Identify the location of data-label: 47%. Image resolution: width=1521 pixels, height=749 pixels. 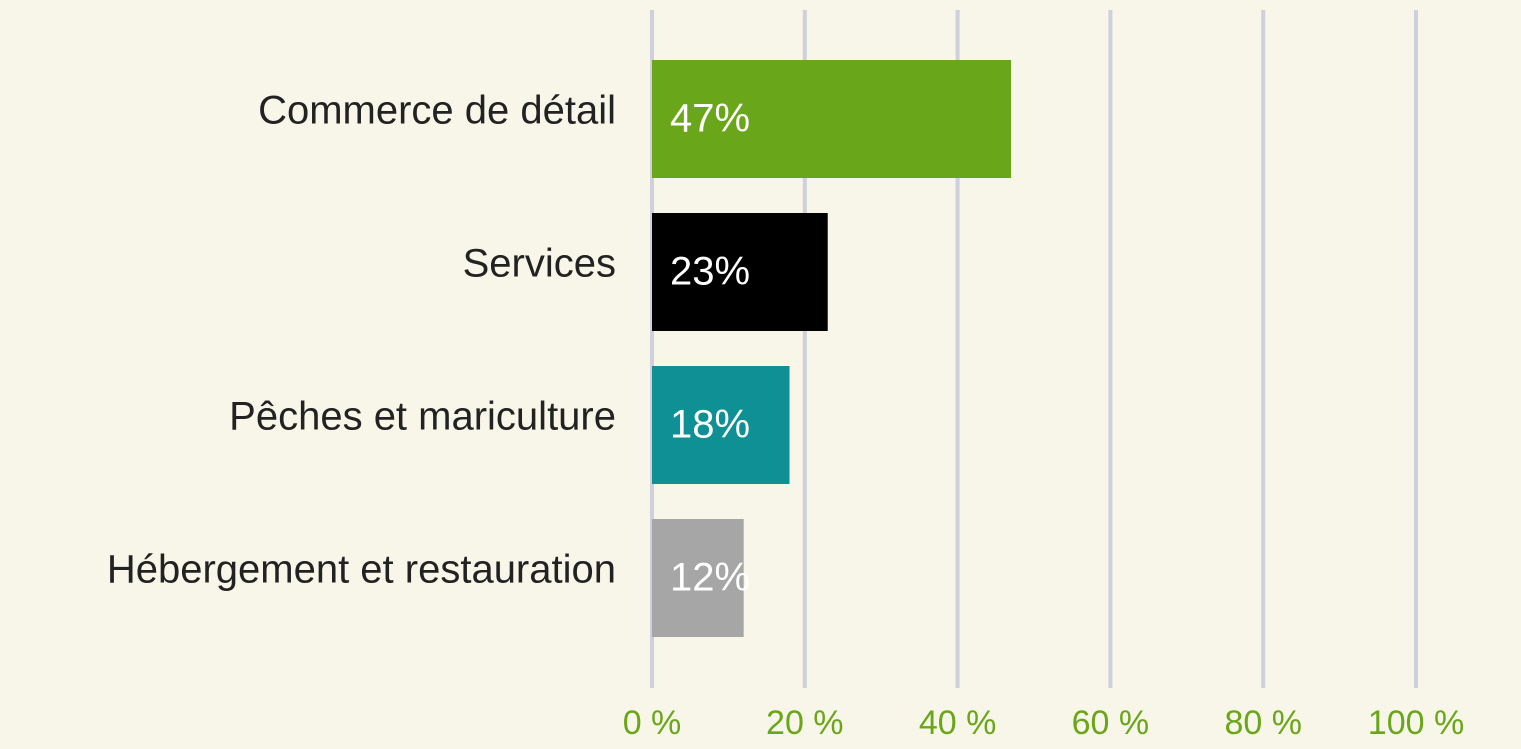
(710, 119).